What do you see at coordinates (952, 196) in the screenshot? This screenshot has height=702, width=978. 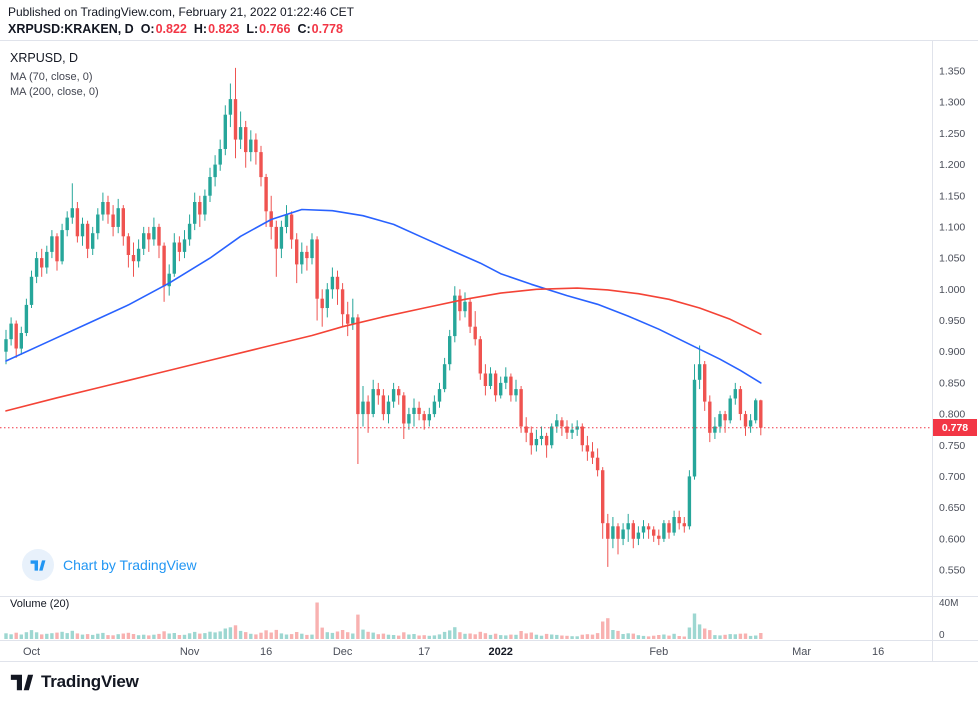 I see `svg-text: 1.150` at bounding box center [952, 196].